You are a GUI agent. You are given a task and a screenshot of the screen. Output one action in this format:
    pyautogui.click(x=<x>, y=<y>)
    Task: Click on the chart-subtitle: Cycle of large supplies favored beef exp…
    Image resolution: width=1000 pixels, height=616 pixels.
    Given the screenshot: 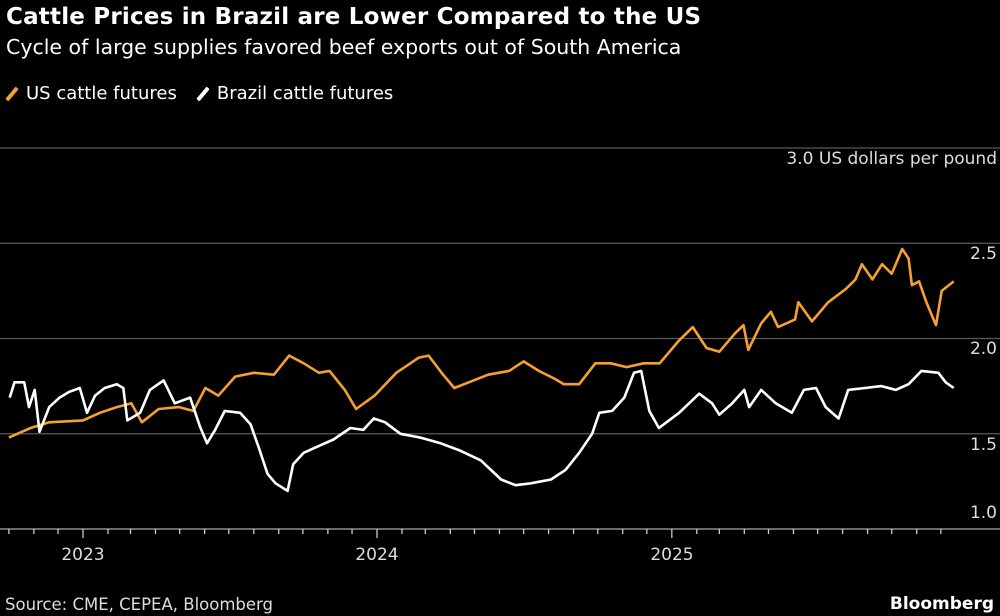 What is the action you would take?
    pyautogui.click(x=344, y=47)
    